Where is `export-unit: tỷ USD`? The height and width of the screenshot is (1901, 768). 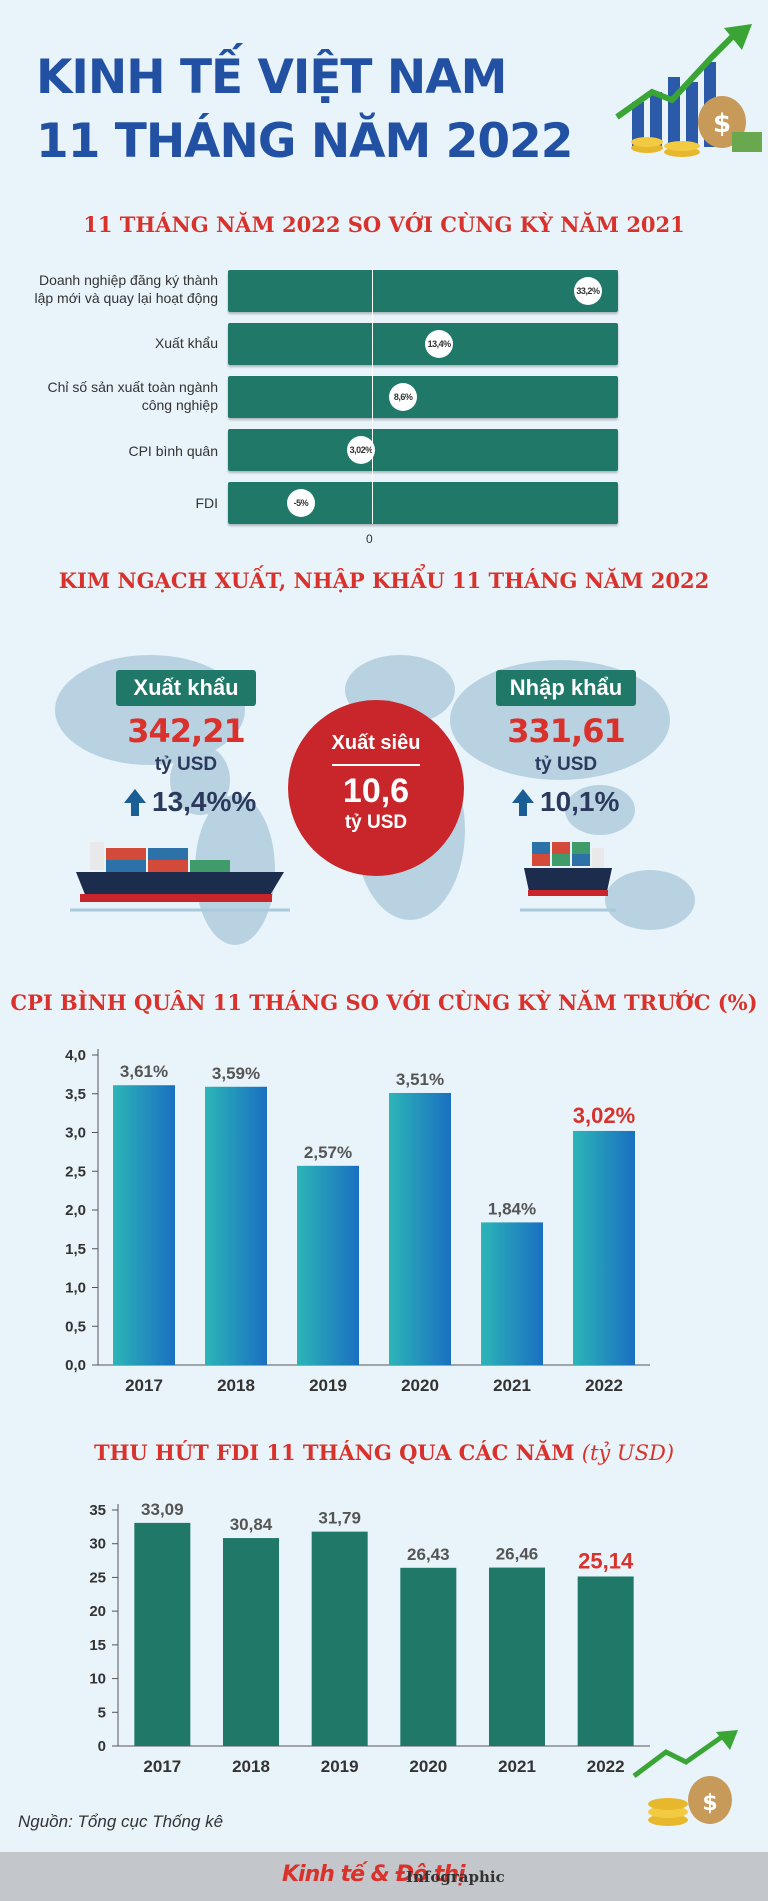 export-unit: tỷ USD is located at coordinates (186, 764).